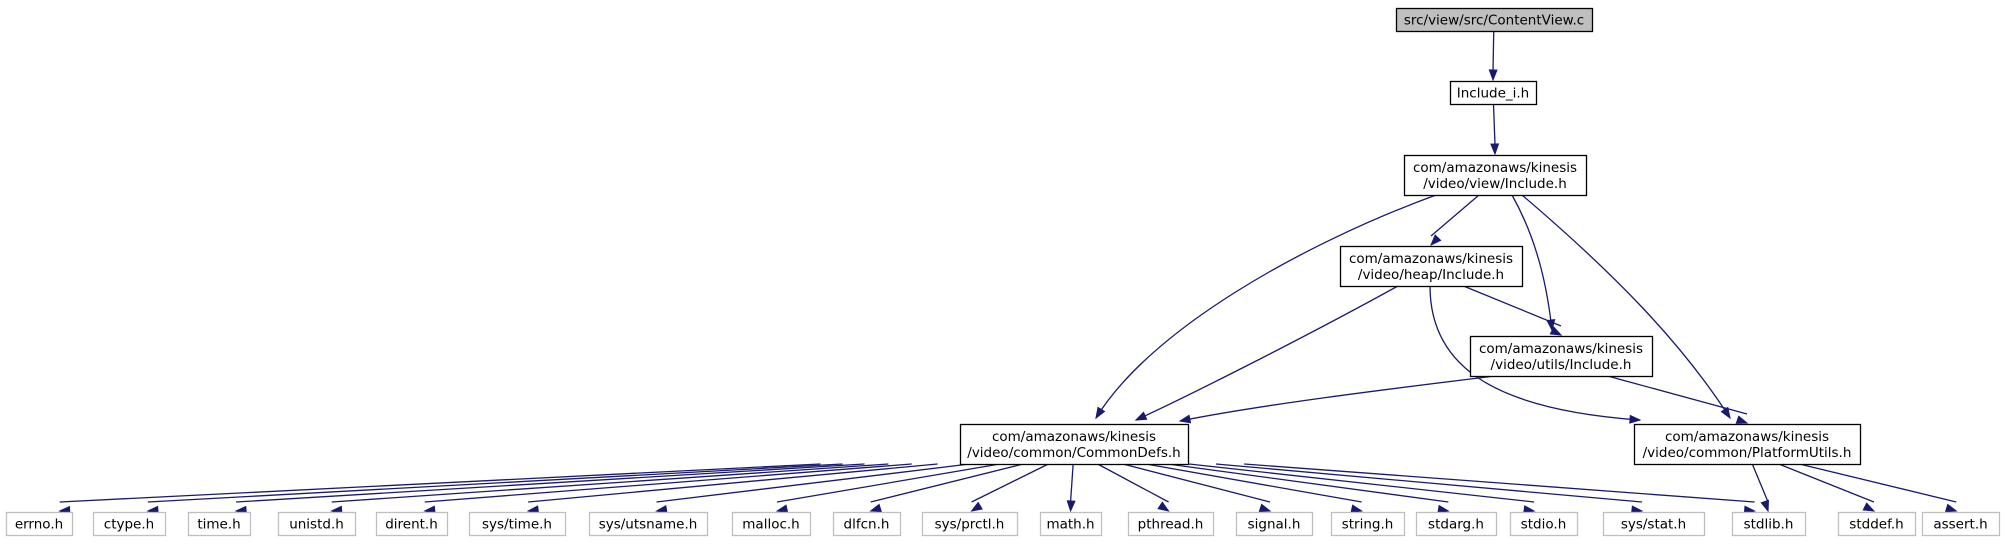  I want to click on node-math: math.h, so click(1071, 524).